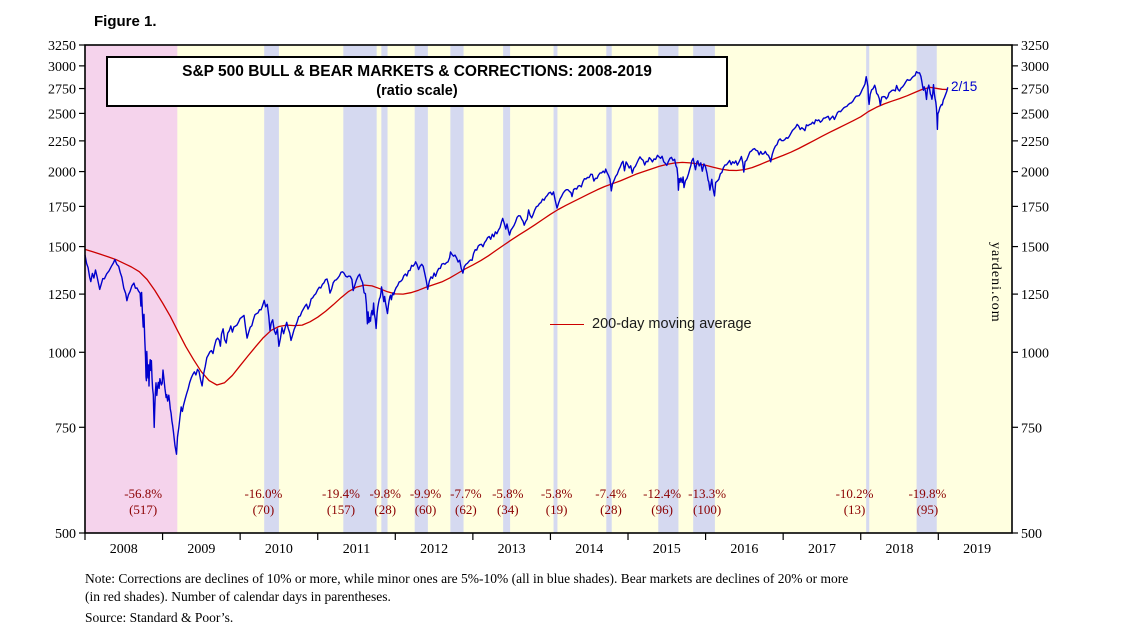  I want to click on y-tick-label-left: 1500, so click(62, 248).